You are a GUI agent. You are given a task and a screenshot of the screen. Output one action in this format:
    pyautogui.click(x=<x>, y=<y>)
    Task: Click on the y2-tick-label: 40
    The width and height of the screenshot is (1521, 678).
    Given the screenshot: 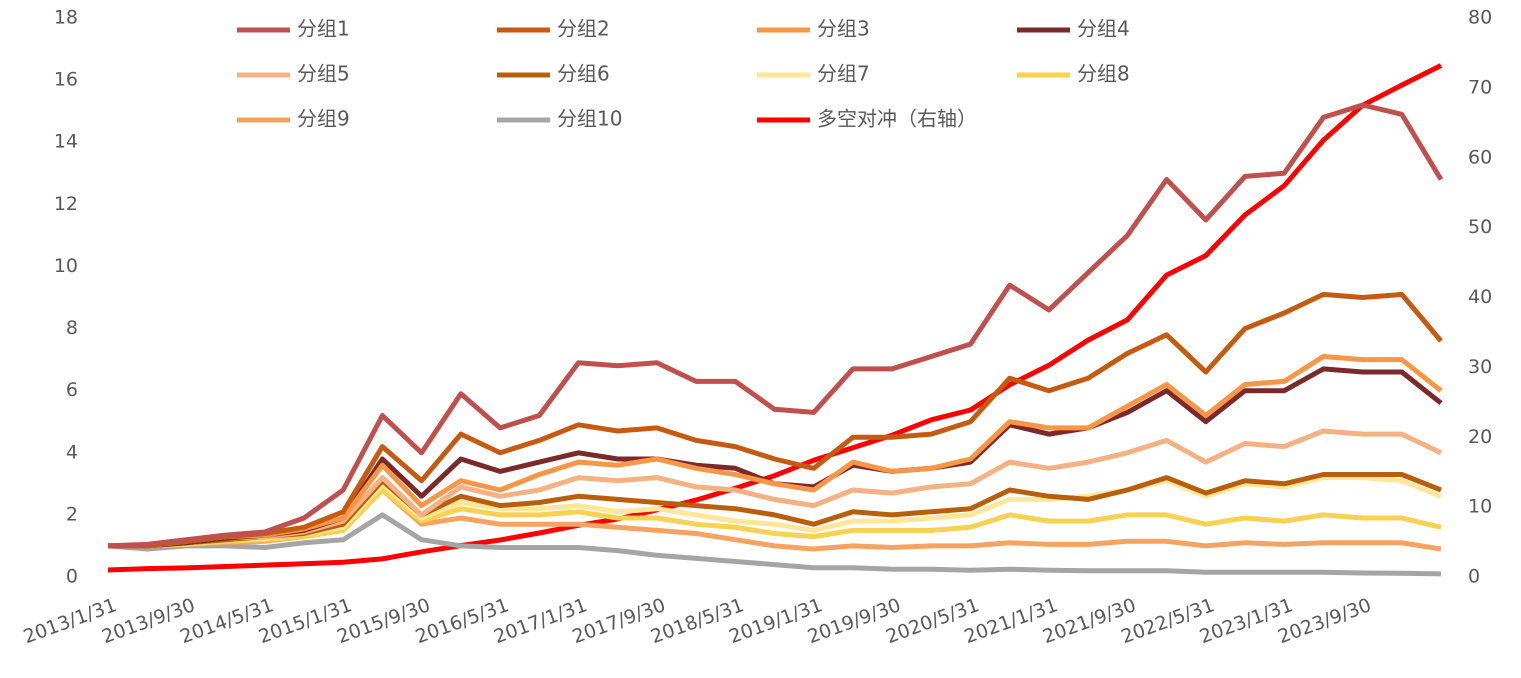 What is the action you would take?
    pyautogui.click(x=1480, y=297)
    